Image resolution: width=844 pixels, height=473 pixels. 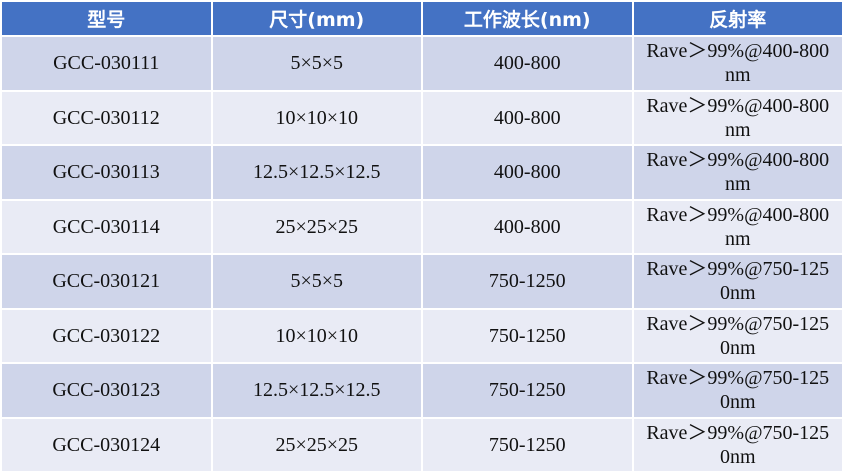 I want to click on header-model: 型号, so click(x=106, y=18).